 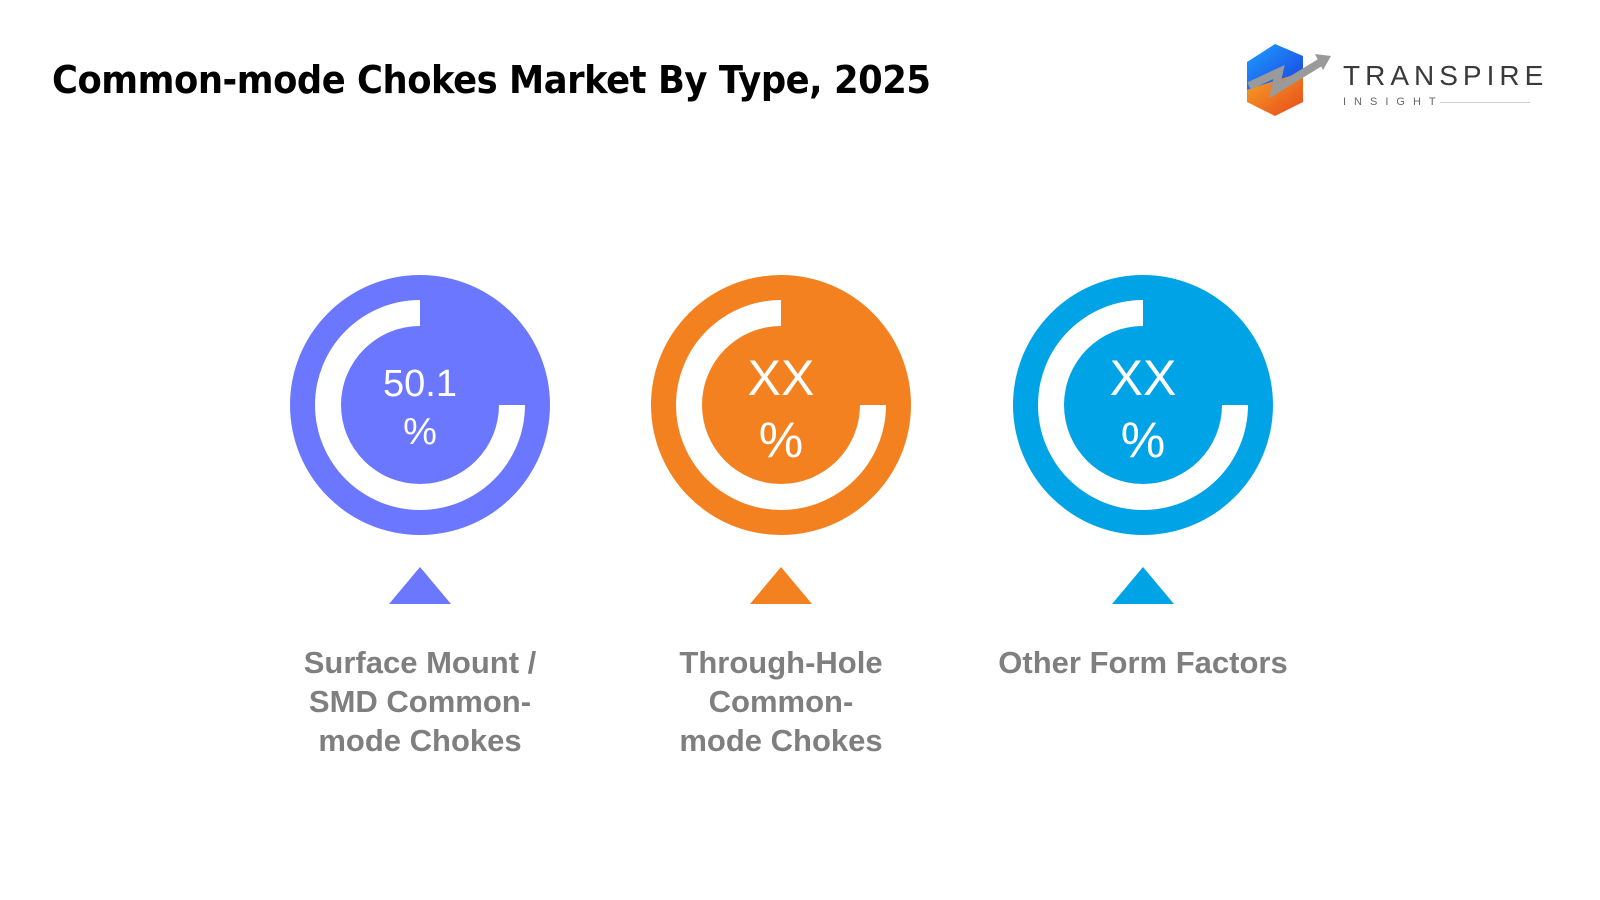 I want to click on logo-name: TRANSPIRE, so click(x=1446, y=75).